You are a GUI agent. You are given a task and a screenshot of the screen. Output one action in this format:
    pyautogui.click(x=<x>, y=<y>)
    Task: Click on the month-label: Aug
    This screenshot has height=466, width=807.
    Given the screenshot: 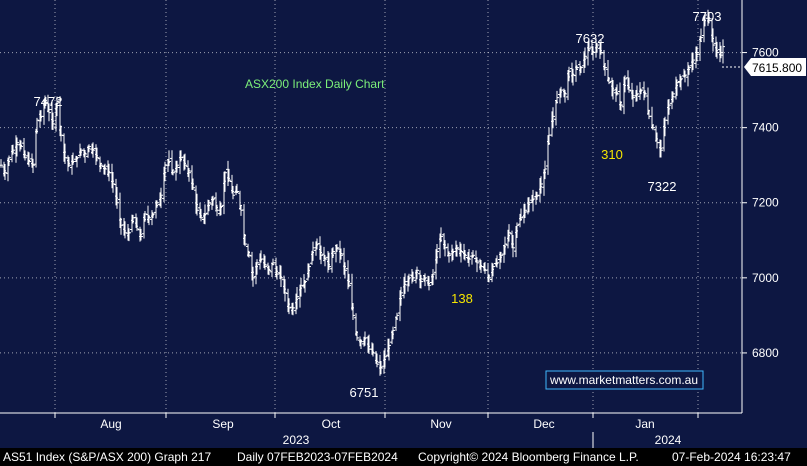 What is the action you would take?
    pyautogui.click(x=110, y=424)
    